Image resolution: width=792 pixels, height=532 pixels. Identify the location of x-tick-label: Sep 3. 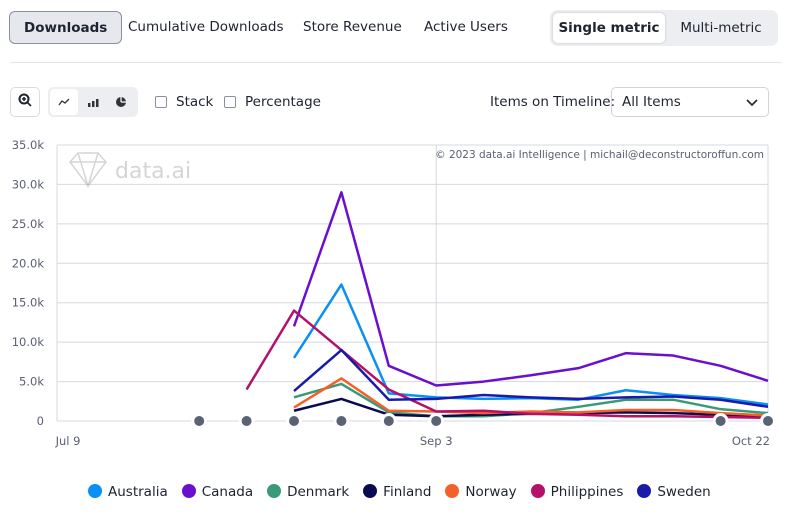
(436, 441).